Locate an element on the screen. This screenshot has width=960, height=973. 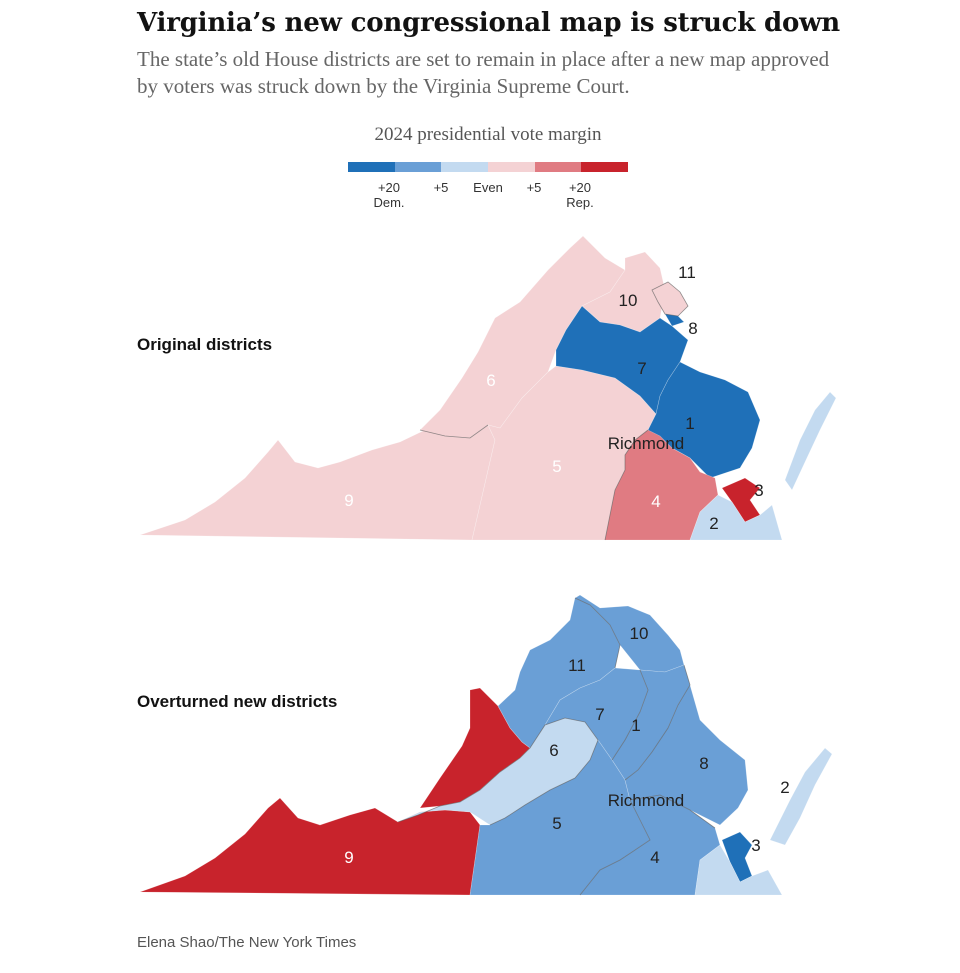
legend-color-bar is located at coordinates (488, 167).